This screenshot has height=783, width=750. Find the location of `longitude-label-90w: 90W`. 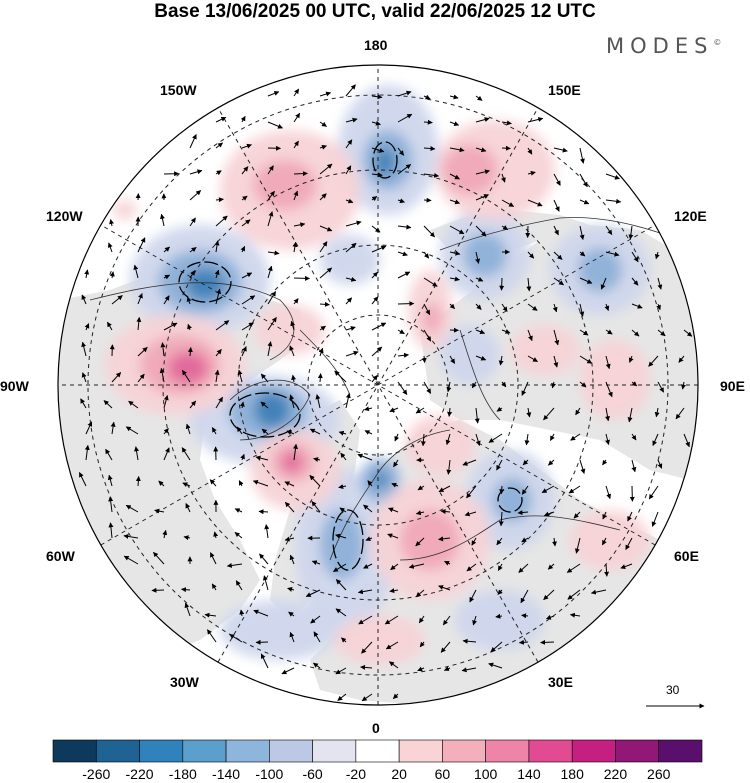

longitude-label-90w: 90W is located at coordinates (14, 386).